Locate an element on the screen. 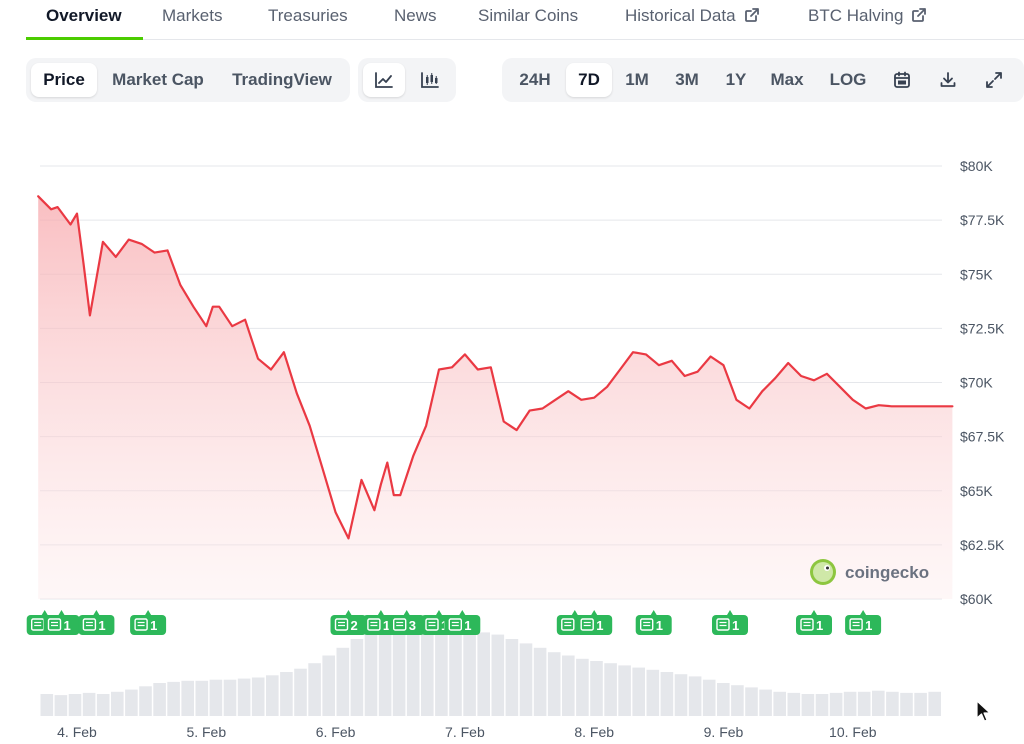 The width and height of the screenshot is (1024, 744). x-tick-label: 9. Feb is located at coordinates (724, 732).